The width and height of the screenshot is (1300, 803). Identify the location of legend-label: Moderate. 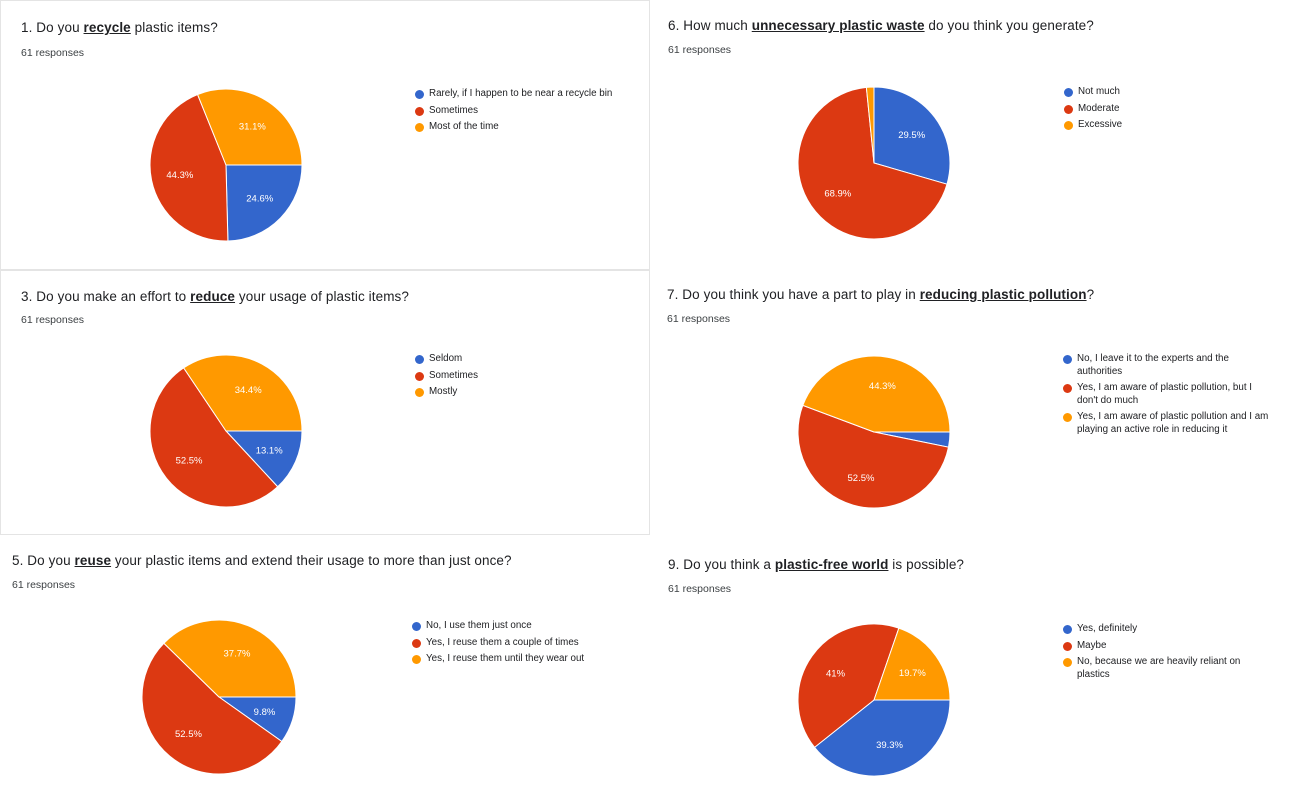
(1099, 108).